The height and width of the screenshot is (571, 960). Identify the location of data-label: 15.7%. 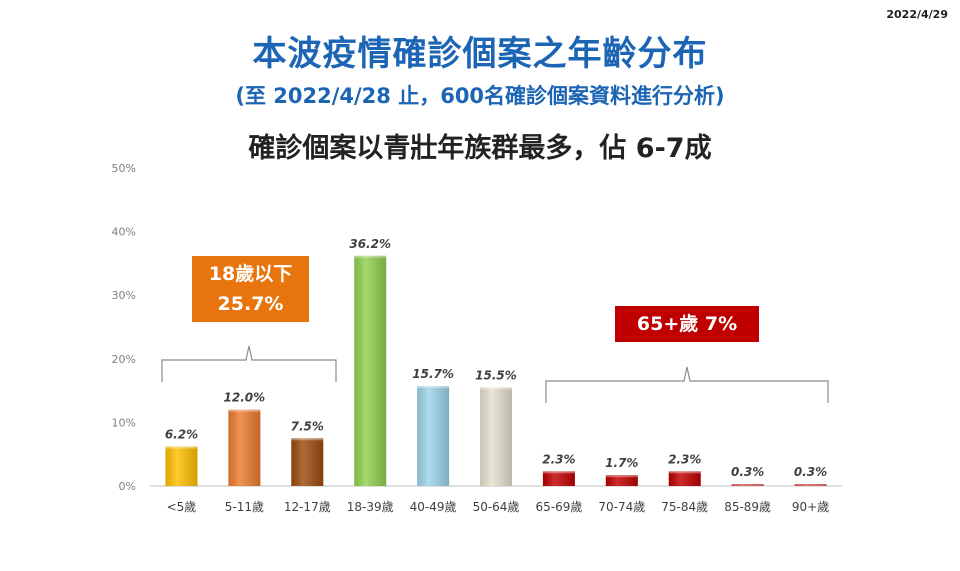
(433, 374).